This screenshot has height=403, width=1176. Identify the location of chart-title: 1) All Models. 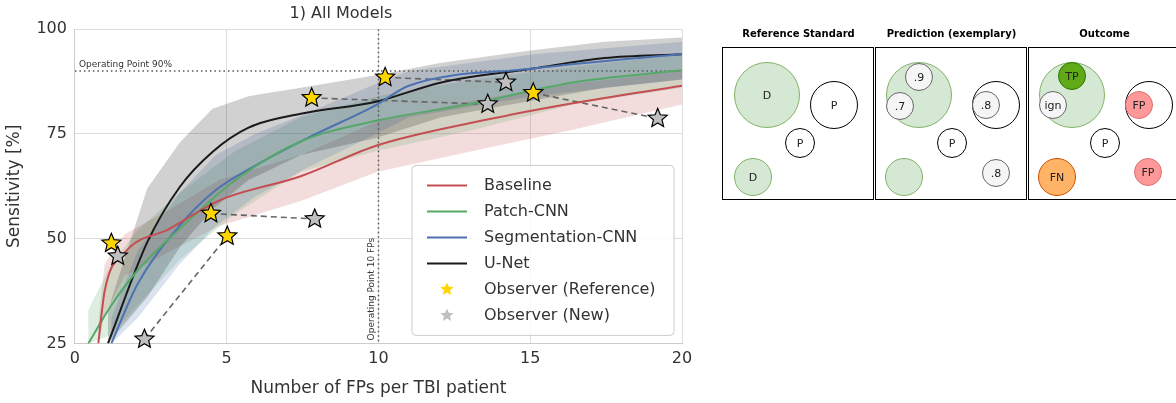
(341, 12).